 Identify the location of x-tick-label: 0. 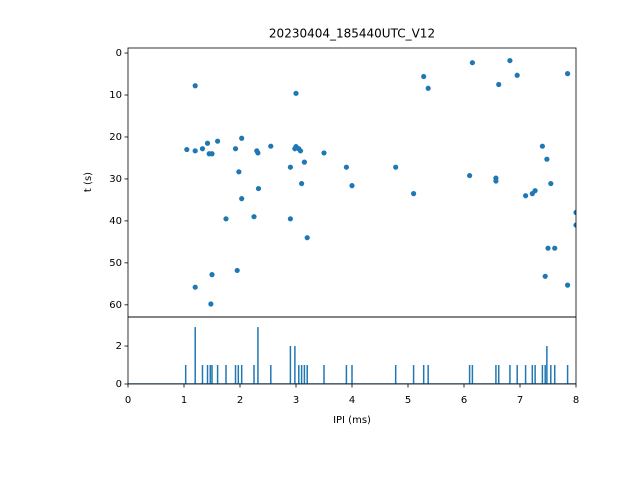
(128, 400).